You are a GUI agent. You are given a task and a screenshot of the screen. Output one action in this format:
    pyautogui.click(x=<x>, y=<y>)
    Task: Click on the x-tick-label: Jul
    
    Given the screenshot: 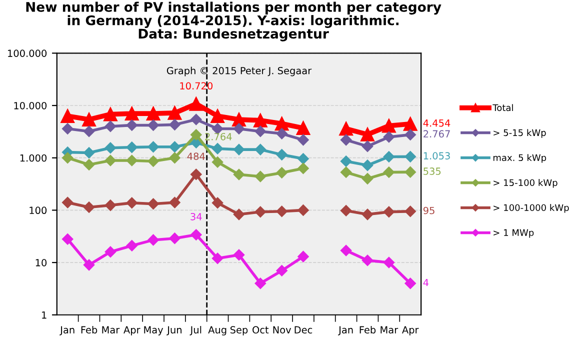 What is the action you would take?
    pyautogui.click(x=196, y=331)
    